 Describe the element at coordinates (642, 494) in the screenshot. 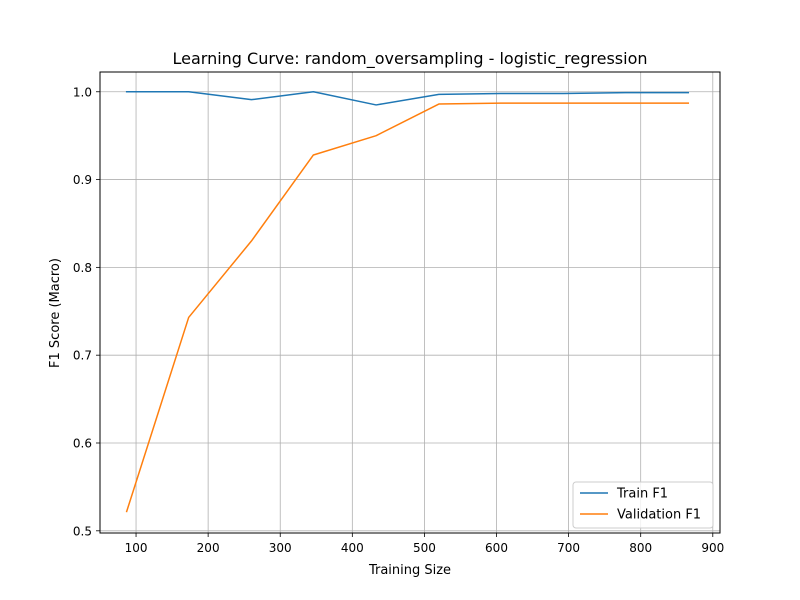

I see `legend-label-train-f1: Train F1` at that location.